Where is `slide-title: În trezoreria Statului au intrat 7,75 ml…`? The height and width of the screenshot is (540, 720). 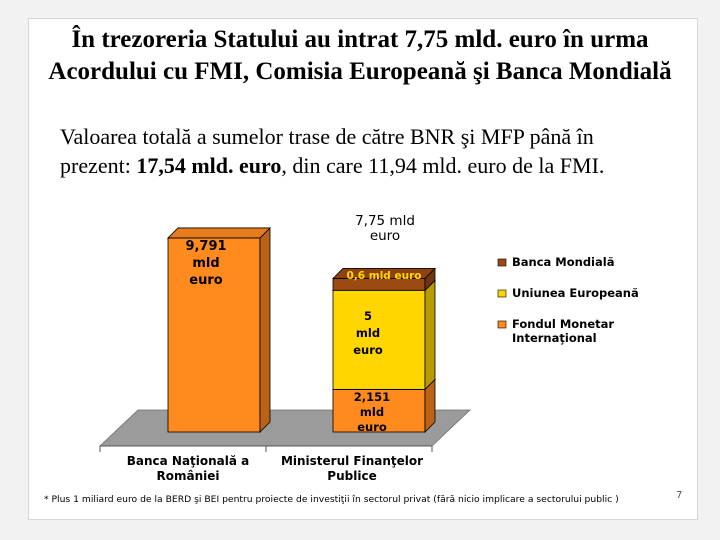 slide-title: În trezoreria Statului au intrat 7,75 ml… is located at coordinates (360, 56).